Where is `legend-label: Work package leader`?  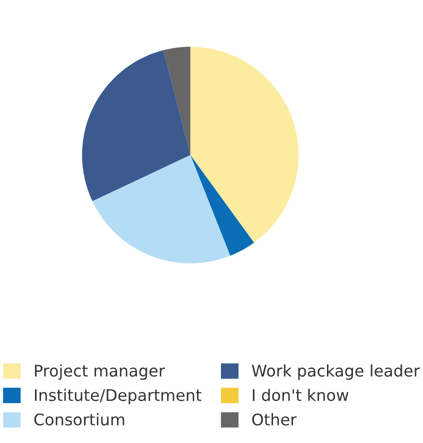
legend-label: Work package leader is located at coordinates (336, 372).